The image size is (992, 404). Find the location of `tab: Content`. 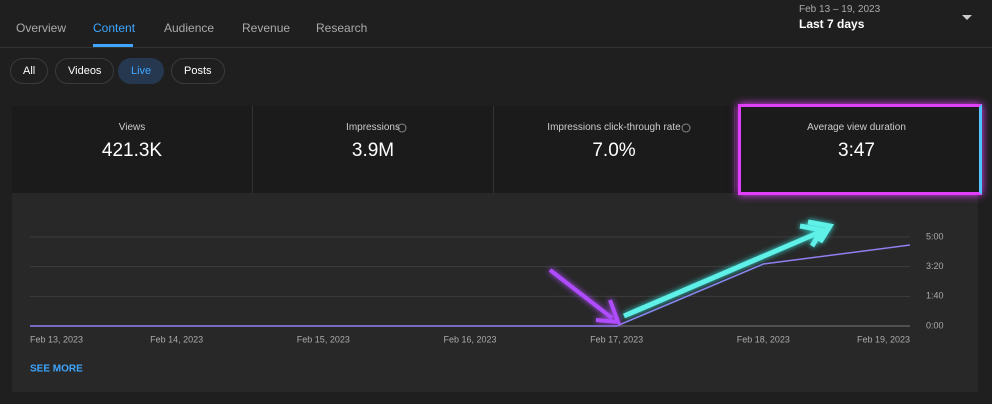

tab: Content is located at coordinates (114, 28).